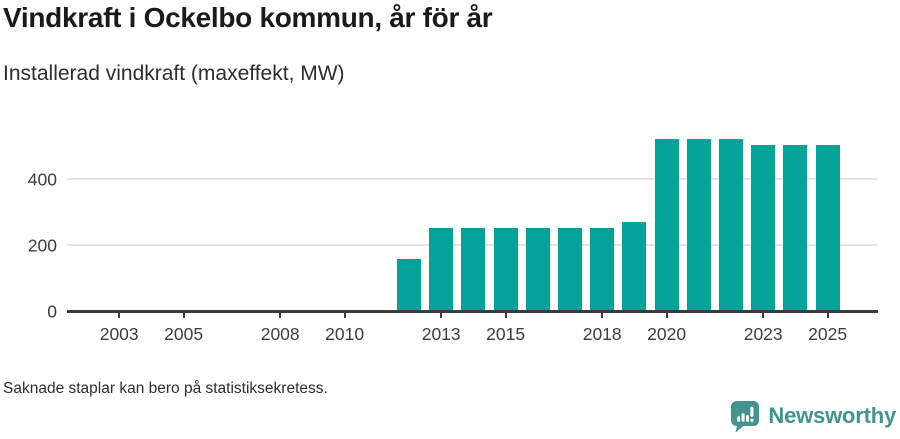  What do you see at coordinates (409, 285) in the screenshot?
I see `bar-2012` at bounding box center [409, 285].